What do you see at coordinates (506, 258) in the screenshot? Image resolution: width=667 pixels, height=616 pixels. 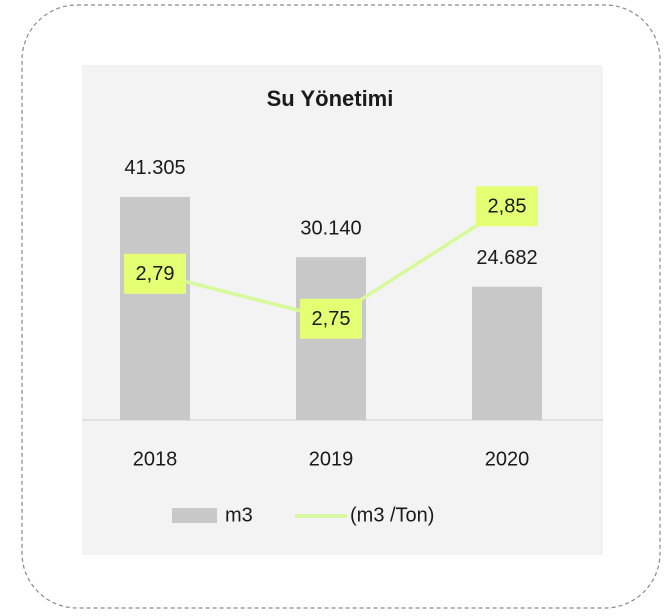 I see `bar-value-label: 24.682` at bounding box center [506, 258].